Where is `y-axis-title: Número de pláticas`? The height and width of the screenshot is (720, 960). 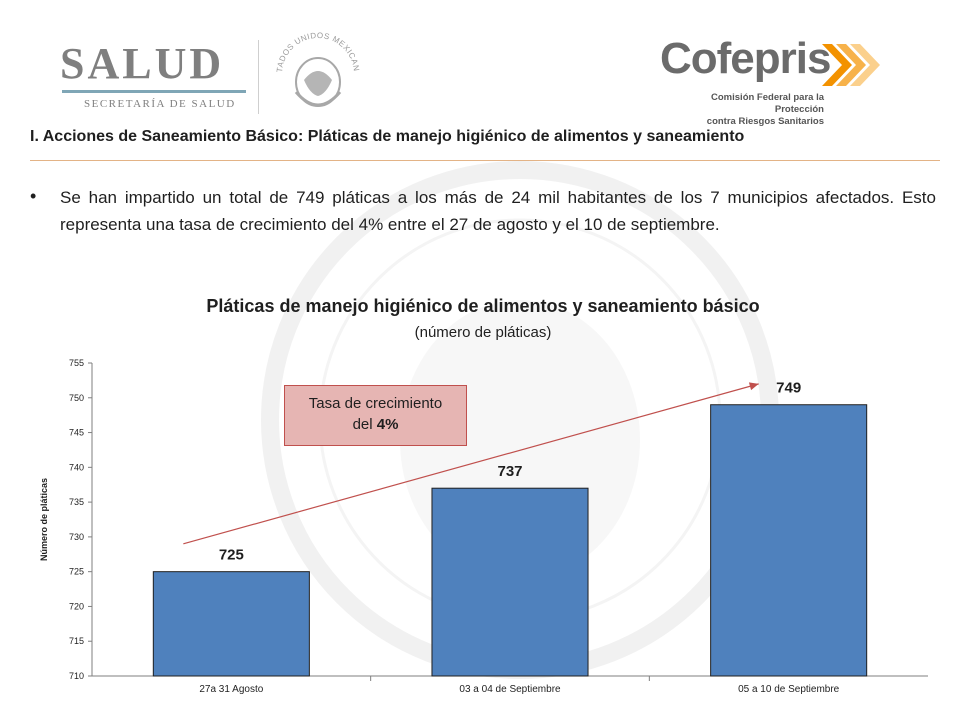
y-axis-title: Número de pláticas is located at coordinates (44, 519).